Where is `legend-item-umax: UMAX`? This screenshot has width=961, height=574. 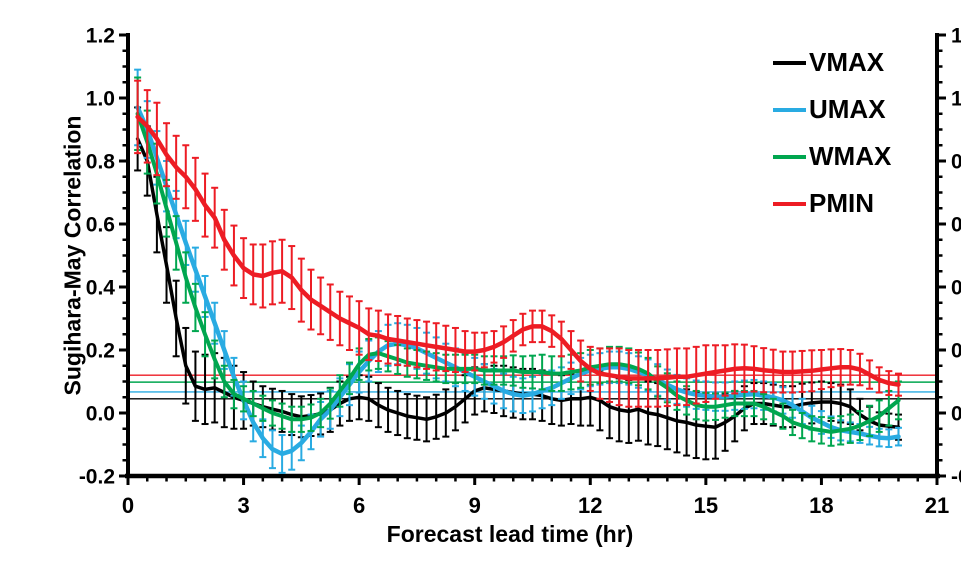 legend-item-umax: UMAX is located at coordinates (832, 109).